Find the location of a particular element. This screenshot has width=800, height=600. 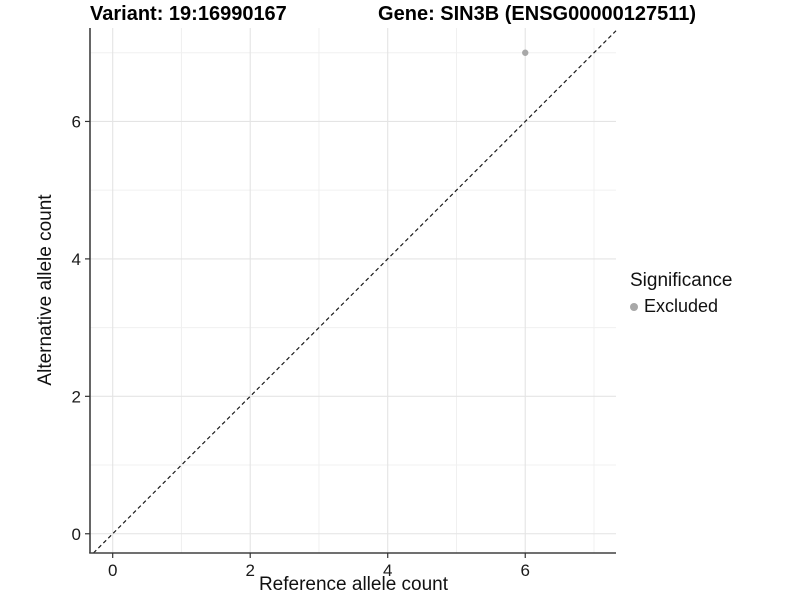

x-tick-label: 2 is located at coordinates (249, 570).